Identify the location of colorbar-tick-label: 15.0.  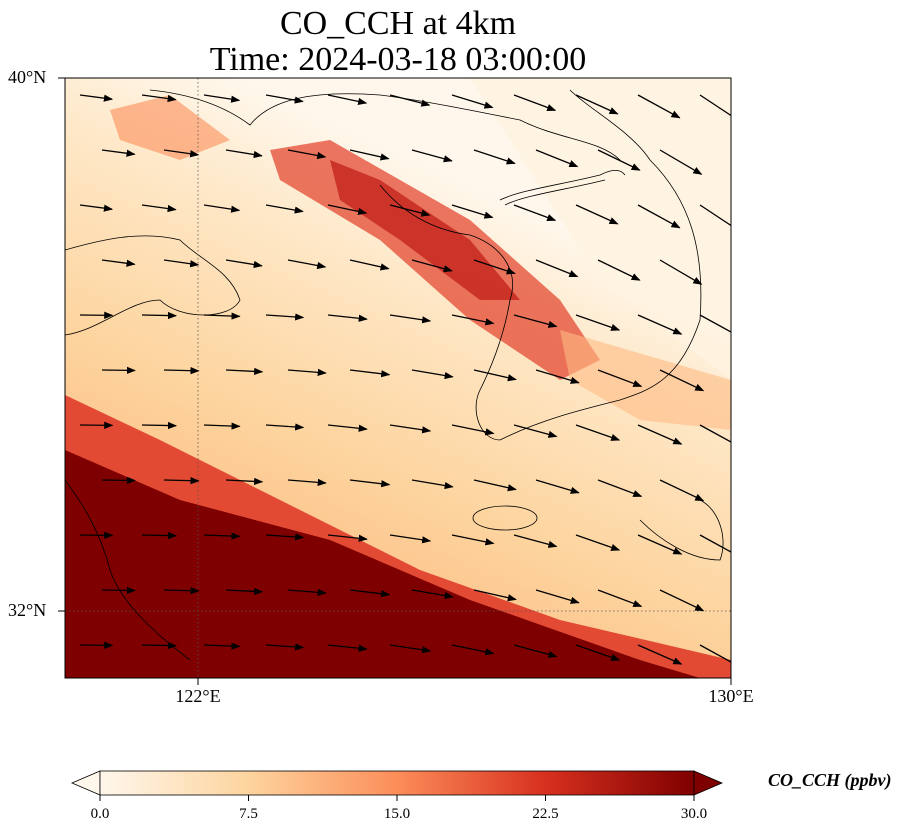
(397, 814).